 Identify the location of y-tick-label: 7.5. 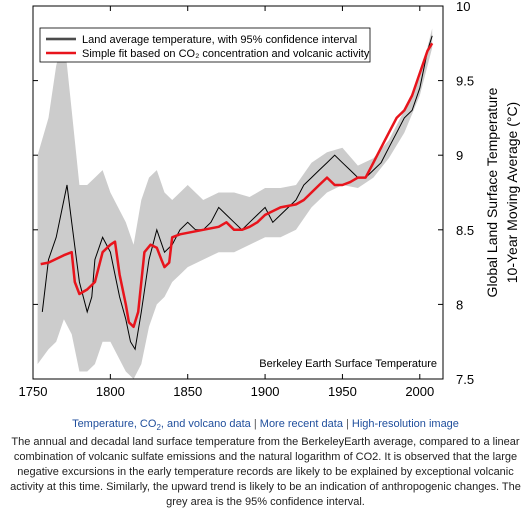
(465, 379).